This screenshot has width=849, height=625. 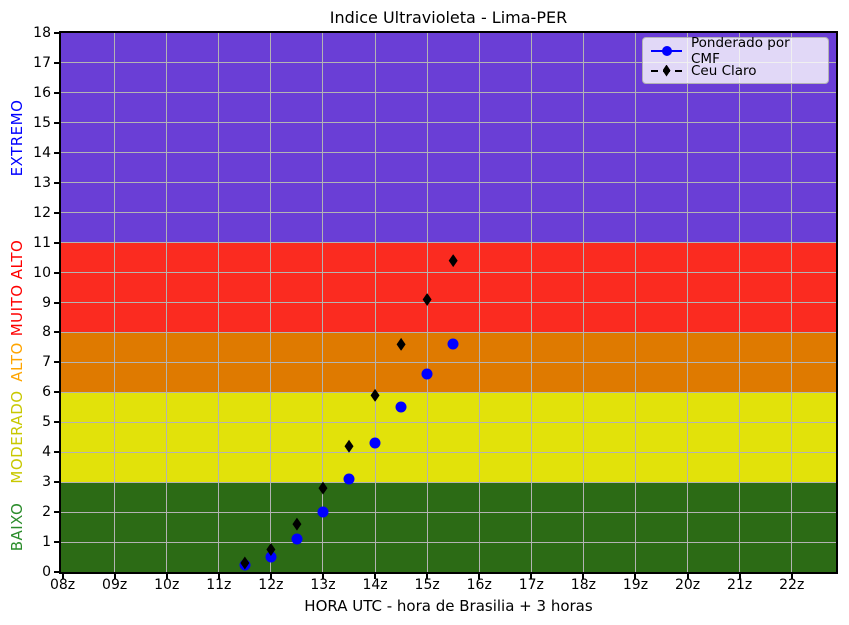 What do you see at coordinates (42, 152) in the screenshot?
I see `y-tick-label: 14` at bounding box center [42, 152].